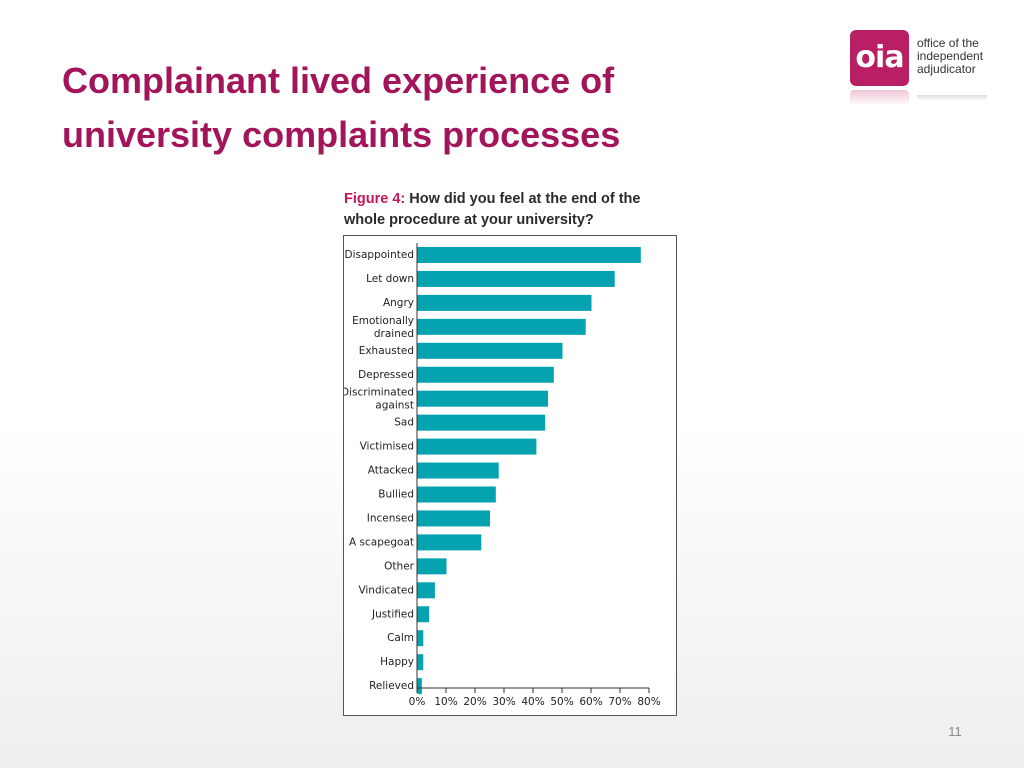  What do you see at coordinates (341, 134) in the screenshot?
I see `slide-title-line-2: university complaints processes` at bounding box center [341, 134].